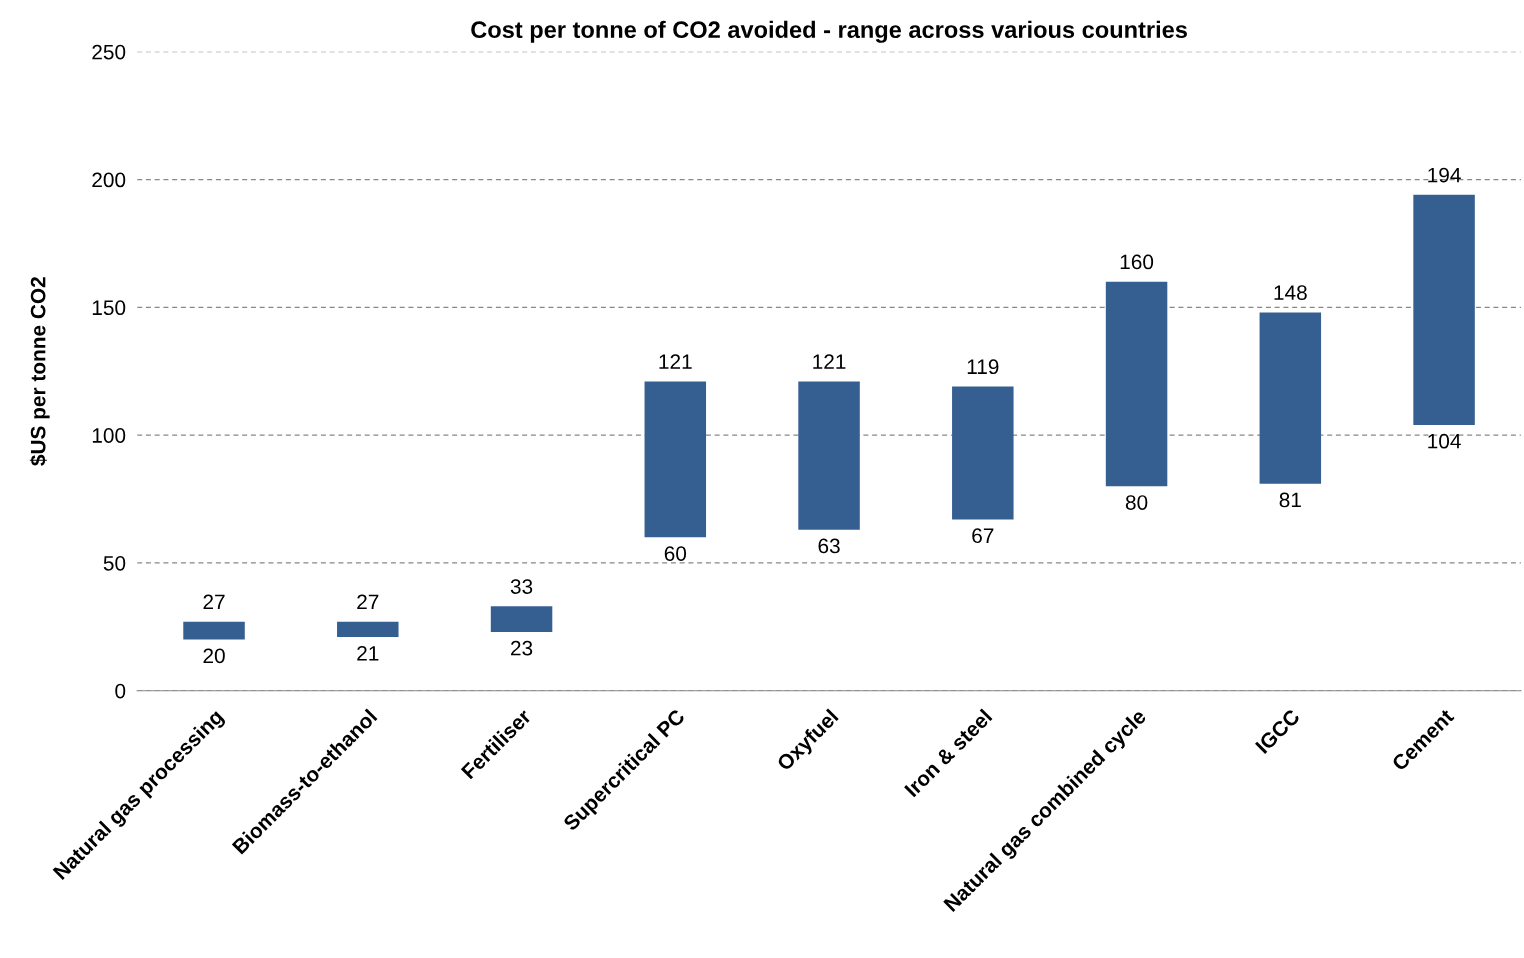  I want to click on y-tick-label: 250, so click(109, 52).